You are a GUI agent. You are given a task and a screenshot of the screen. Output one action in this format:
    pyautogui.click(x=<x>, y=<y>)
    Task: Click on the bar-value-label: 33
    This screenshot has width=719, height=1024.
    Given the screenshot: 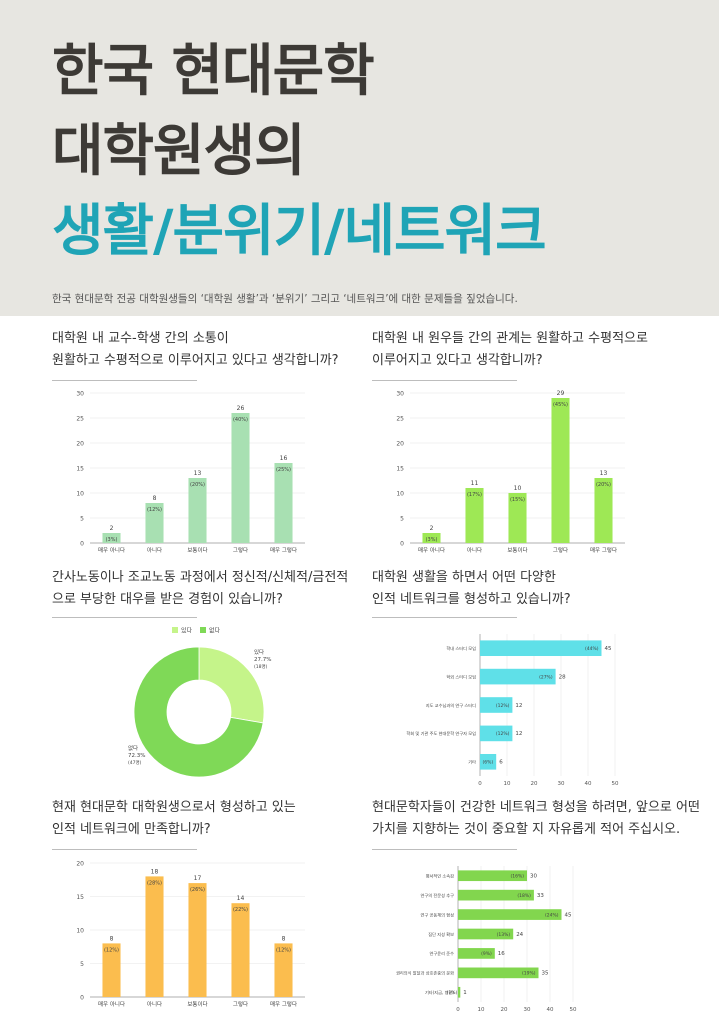 What is the action you would take?
    pyautogui.click(x=540, y=896)
    